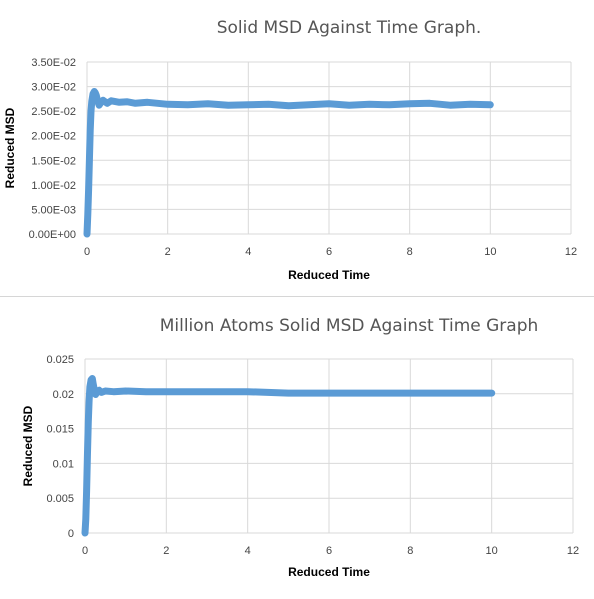 This screenshot has width=594, height=599. What do you see at coordinates (52, 235) in the screenshot?
I see `y-tick-label: 0.00E+00` at bounding box center [52, 235].